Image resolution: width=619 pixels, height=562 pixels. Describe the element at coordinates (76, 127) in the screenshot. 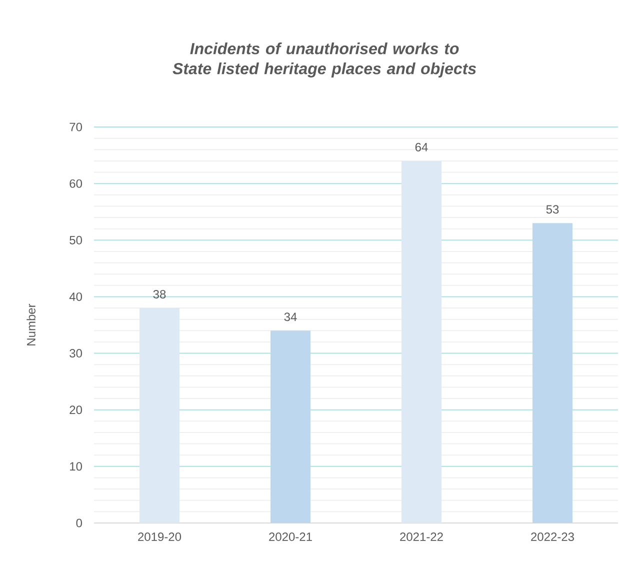

I see `y-tick-label: 70` at that location.